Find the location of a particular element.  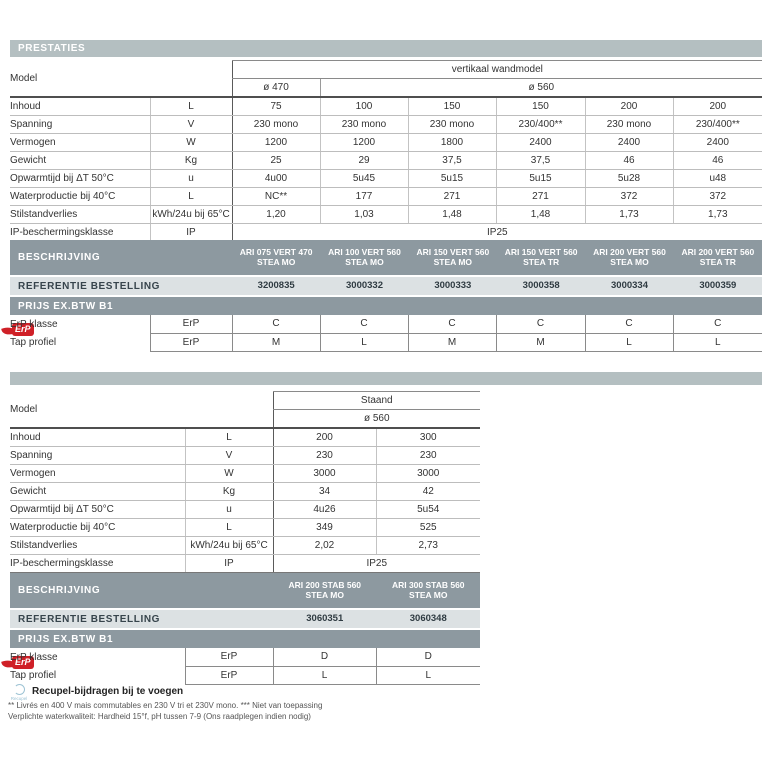

model-header-label: Model is located at coordinates (121, 79).